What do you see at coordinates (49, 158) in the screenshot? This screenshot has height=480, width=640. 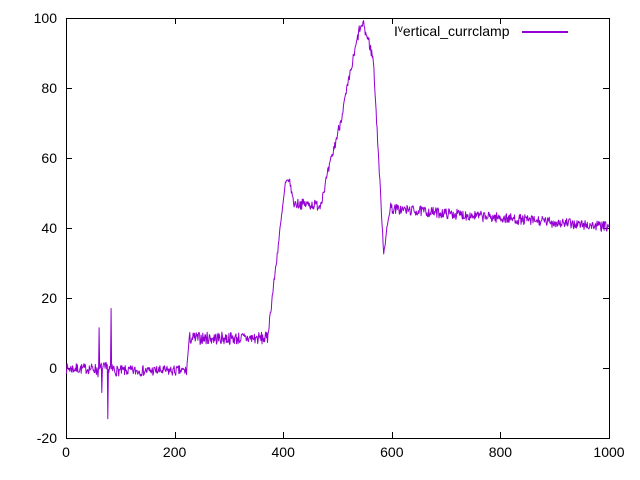 I see `y-tick-label: 60` at bounding box center [49, 158].